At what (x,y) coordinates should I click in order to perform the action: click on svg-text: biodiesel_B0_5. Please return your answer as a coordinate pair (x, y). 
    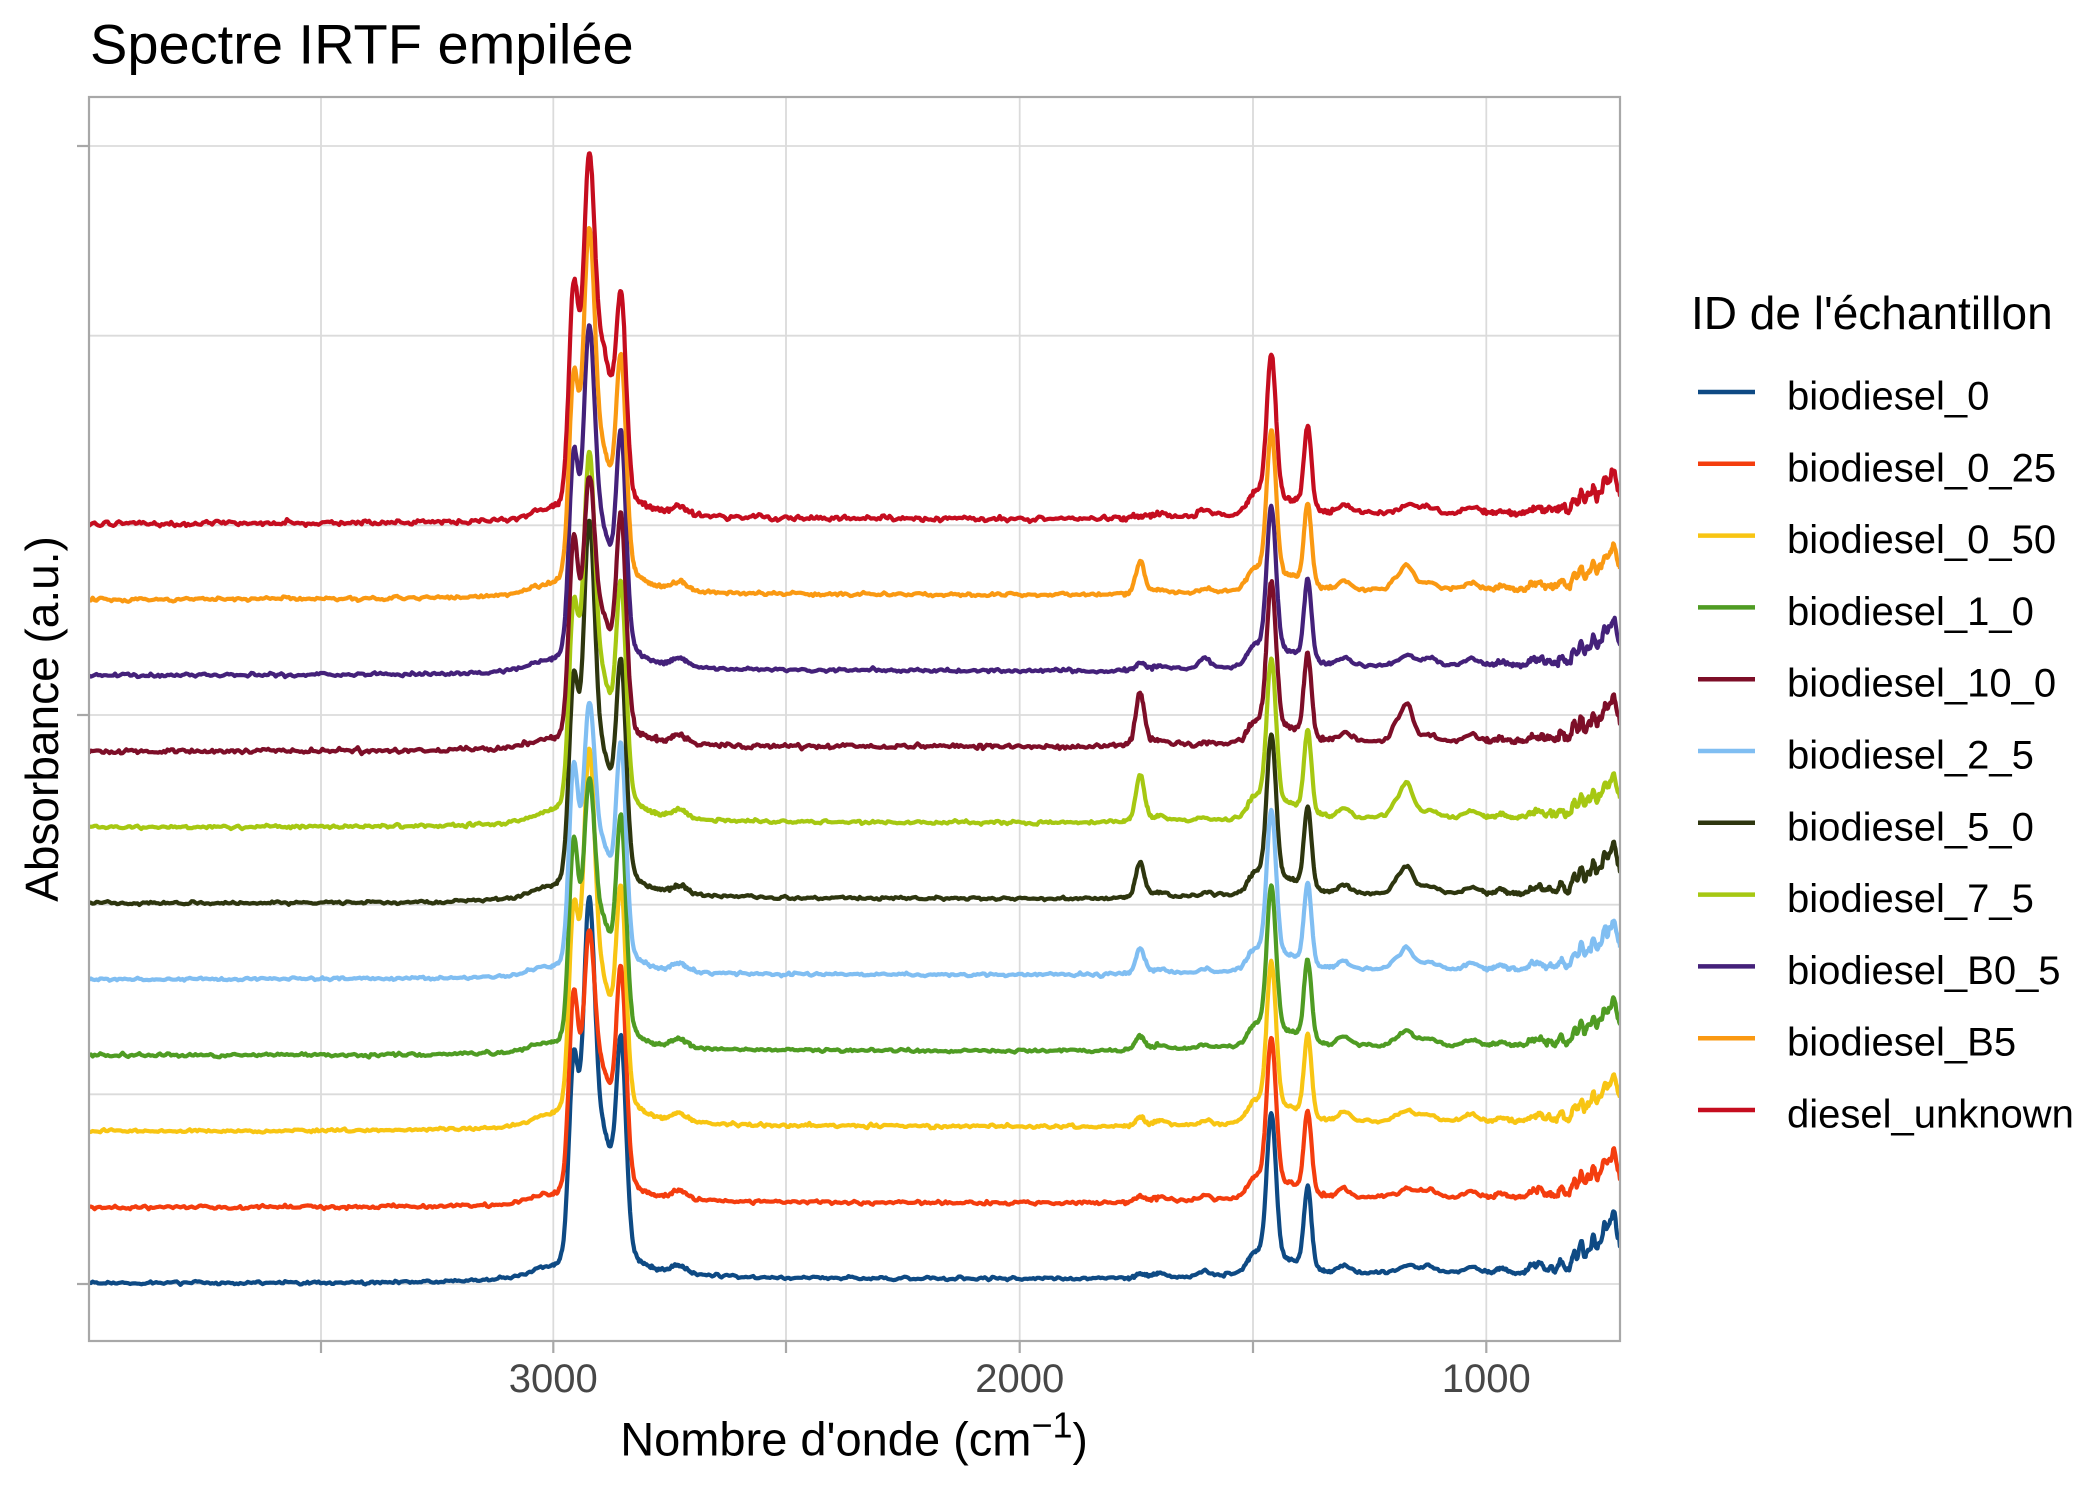
    Looking at the image, I should click on (1924, 971).